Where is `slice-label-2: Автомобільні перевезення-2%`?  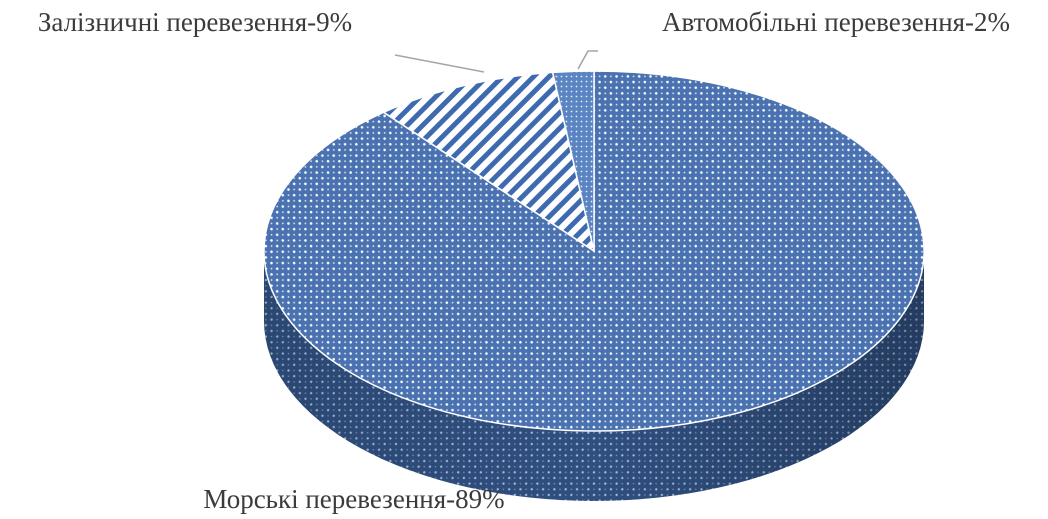 slice-label-2: Автомобільні перевезення-2% is located at coordinates (836, 22).